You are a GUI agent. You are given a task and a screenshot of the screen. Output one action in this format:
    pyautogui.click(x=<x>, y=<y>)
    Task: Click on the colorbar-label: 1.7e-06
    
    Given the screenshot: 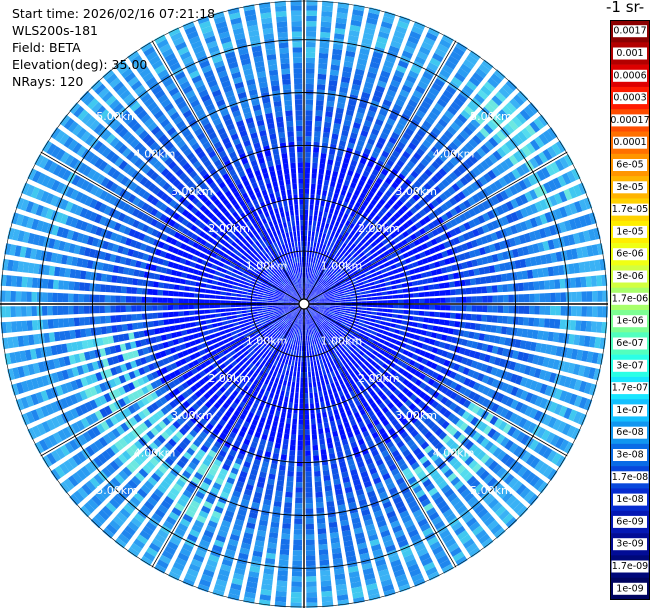 What is the action you would take?
    pyautogui.click(x=630, y=298)
    